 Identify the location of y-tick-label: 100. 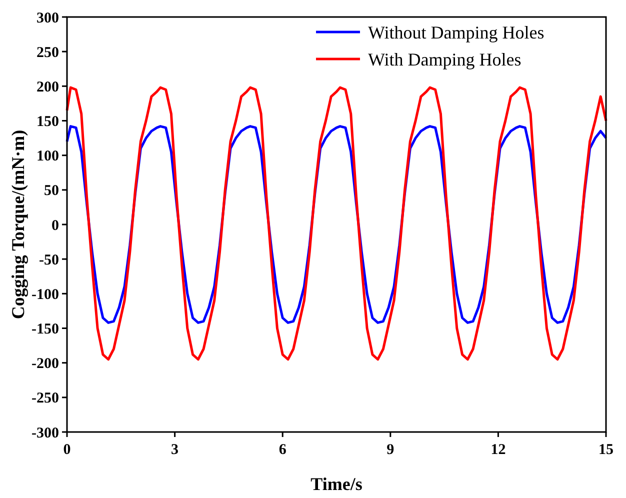
(47, 156).